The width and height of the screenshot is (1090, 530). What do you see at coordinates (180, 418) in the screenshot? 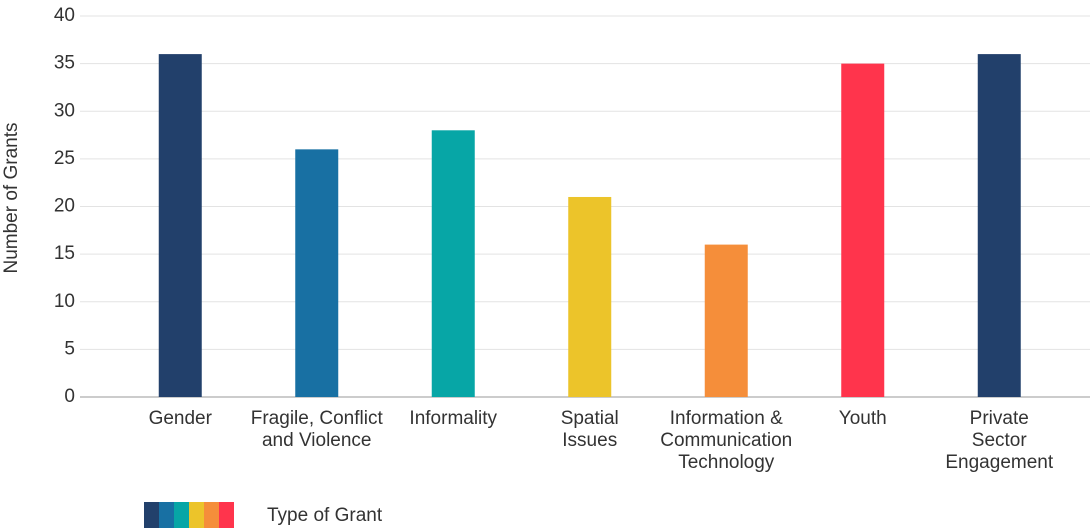
I see `x-tick-label: Gender` at bounding box center [180, 418].